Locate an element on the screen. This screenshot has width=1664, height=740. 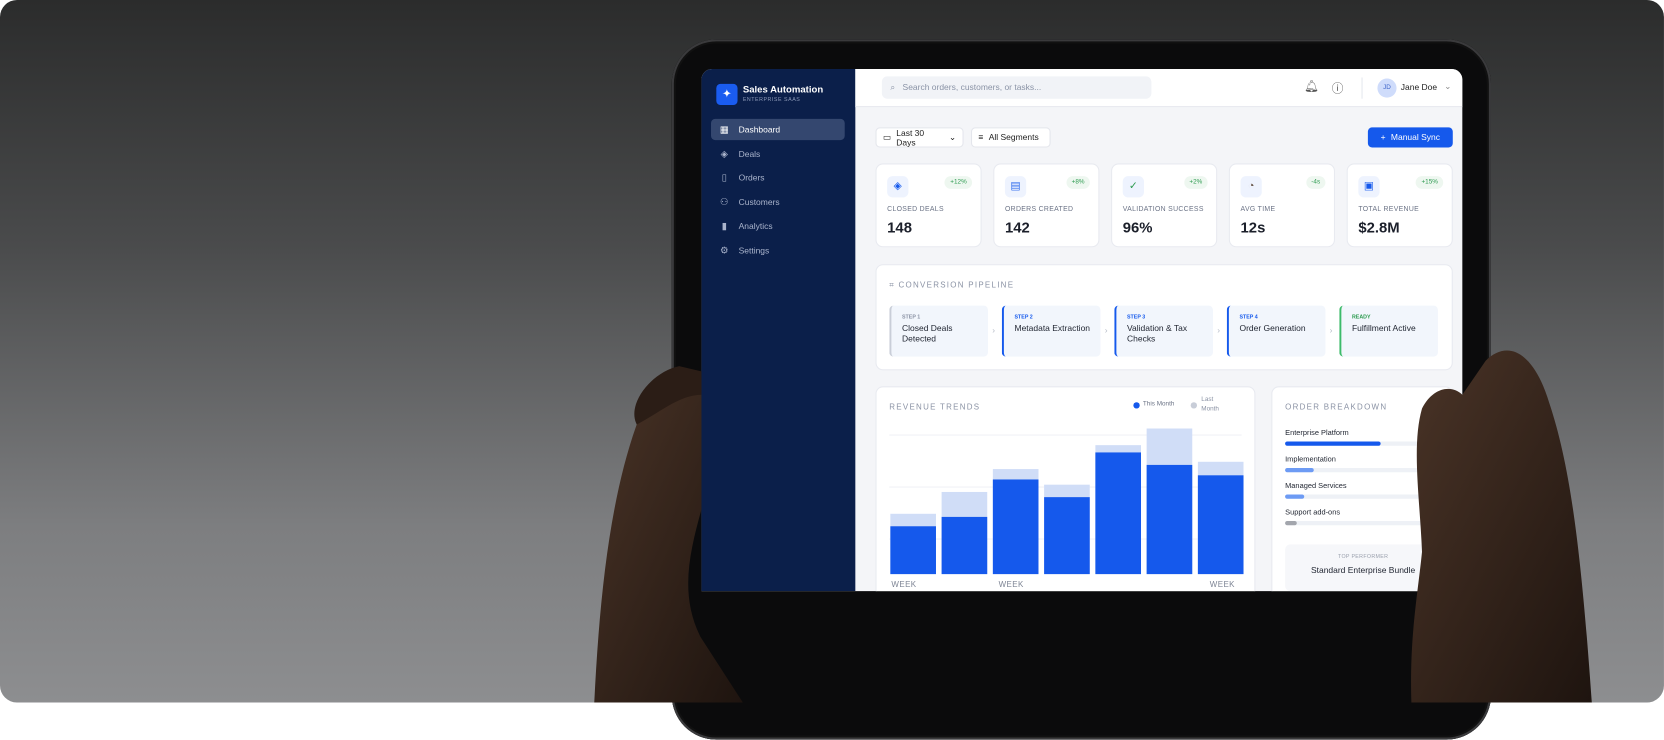
segment-filter: ≡ All Segments is located at coordinates (1010, 137).